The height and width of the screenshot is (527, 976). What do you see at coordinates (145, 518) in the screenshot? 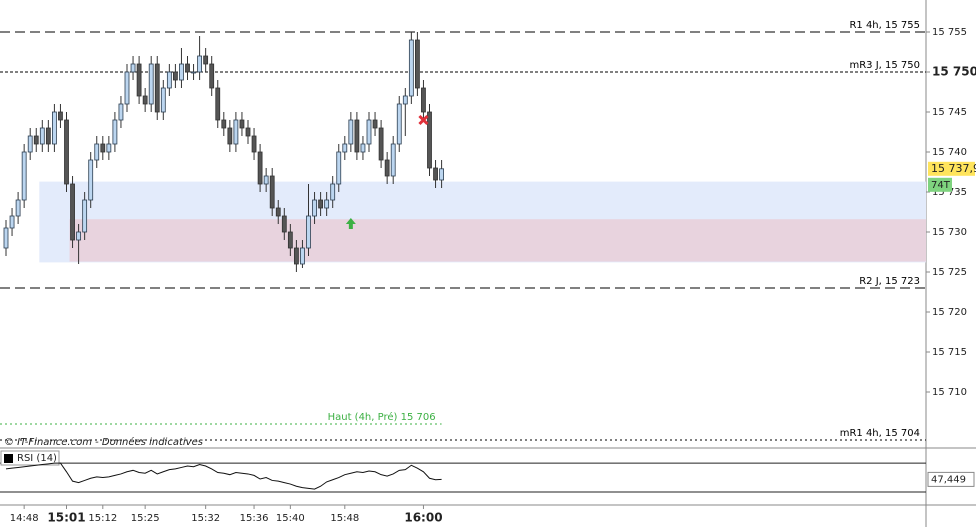
I see `x-tick-label: 15:25` at bounding box center [145, 518].